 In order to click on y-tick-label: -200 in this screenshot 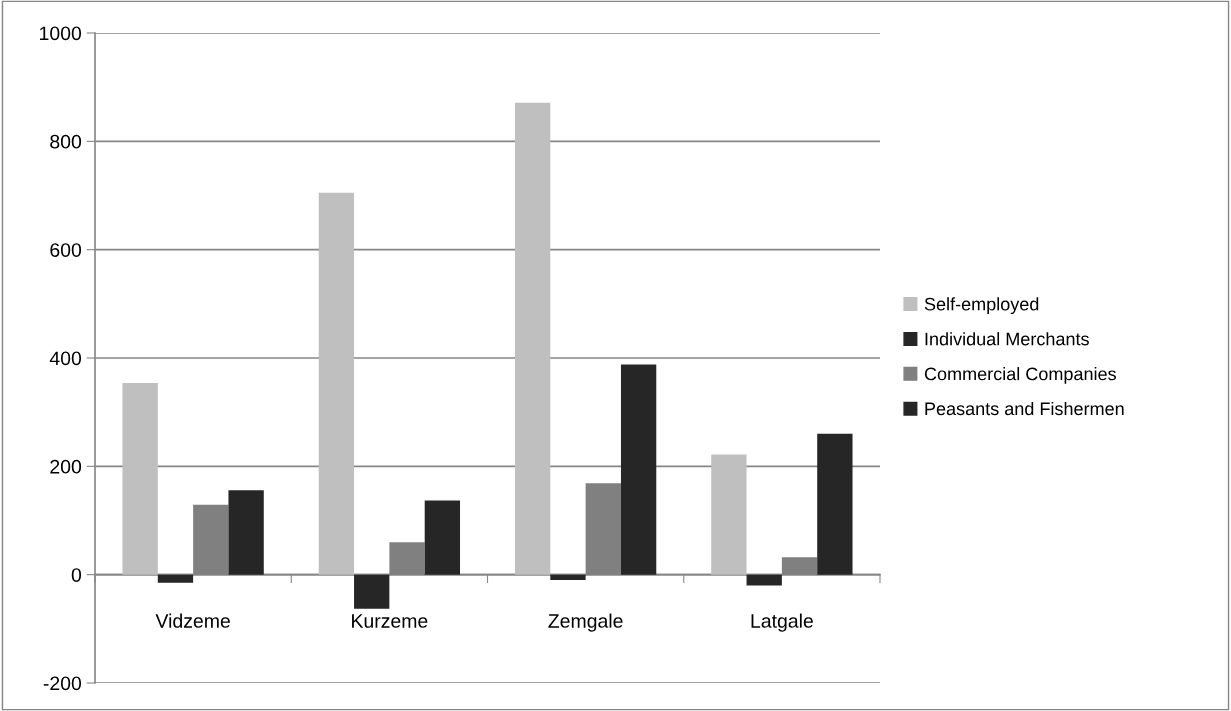, I will do `click(62, 683)`.